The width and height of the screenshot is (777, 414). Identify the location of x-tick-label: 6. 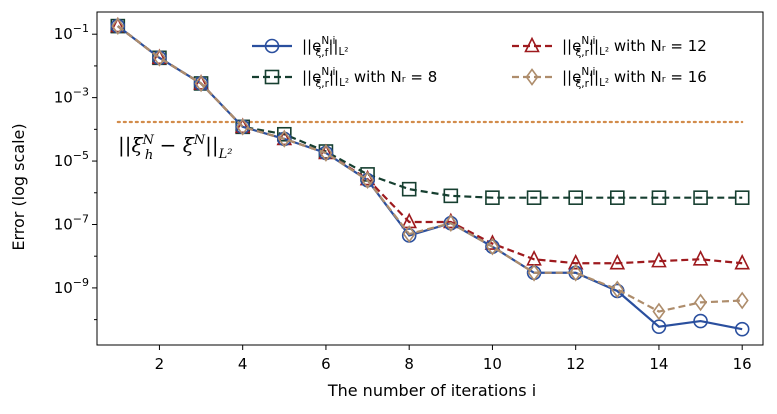
(326, 364).